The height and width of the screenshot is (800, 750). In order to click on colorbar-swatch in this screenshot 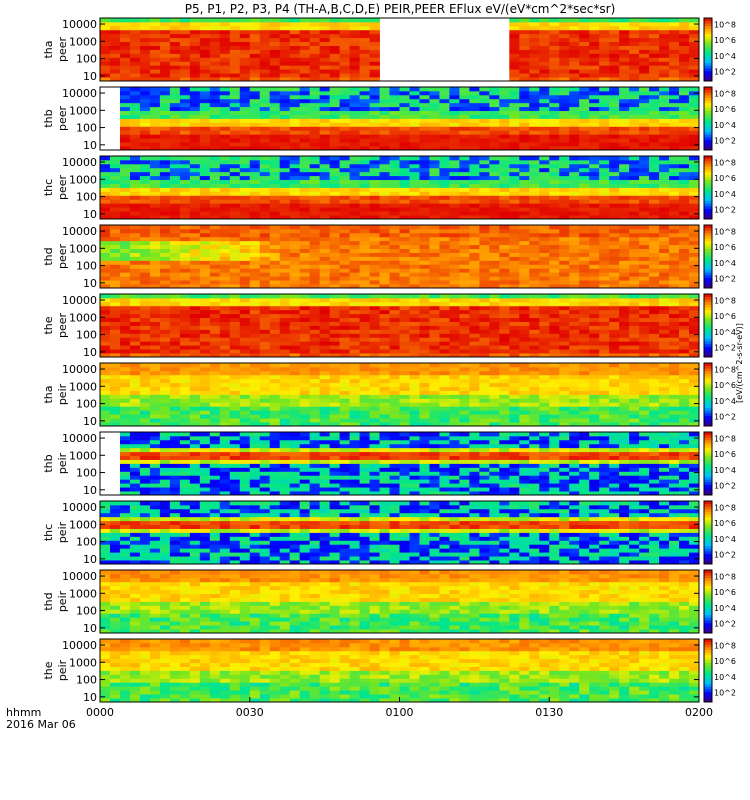, I will do `click(708, 266)`.